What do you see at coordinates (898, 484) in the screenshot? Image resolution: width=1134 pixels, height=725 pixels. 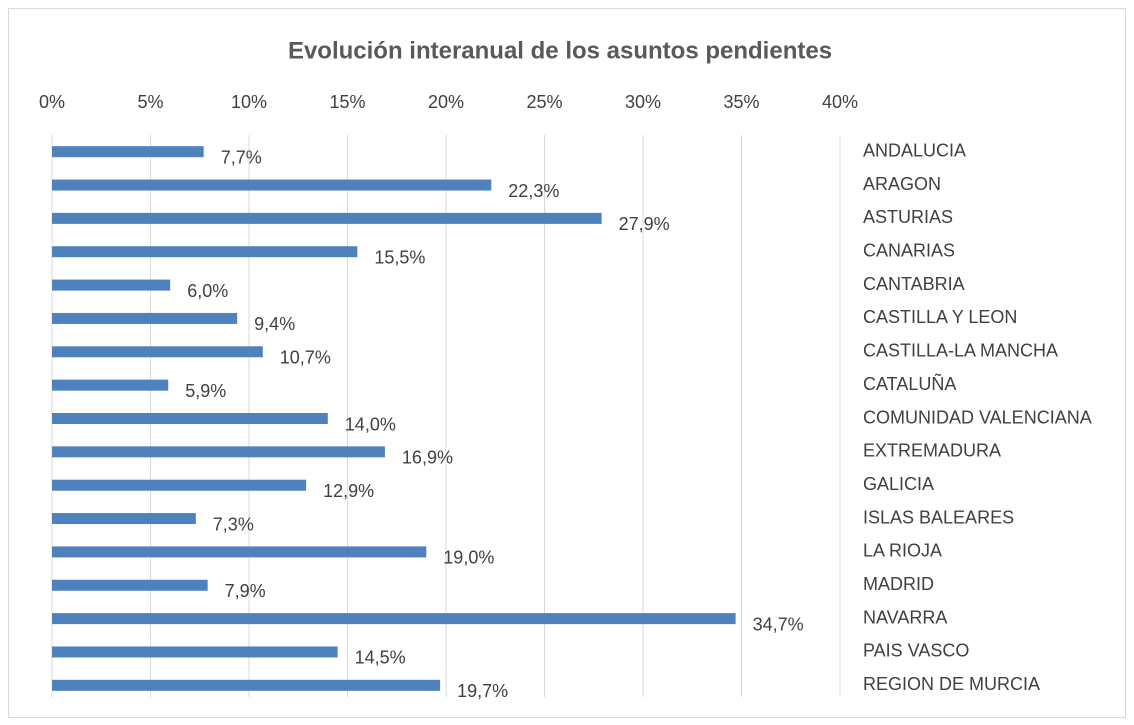 I see `category-label: GALICIA` at bounding box center [898, 484].